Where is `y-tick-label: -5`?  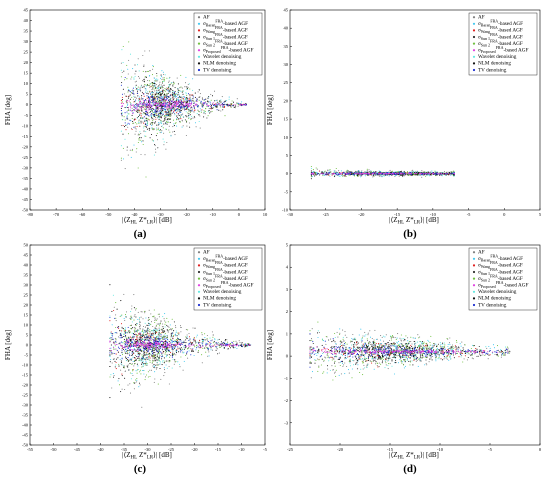 y-tick-label: -5 is located at coordinates (286, 191).